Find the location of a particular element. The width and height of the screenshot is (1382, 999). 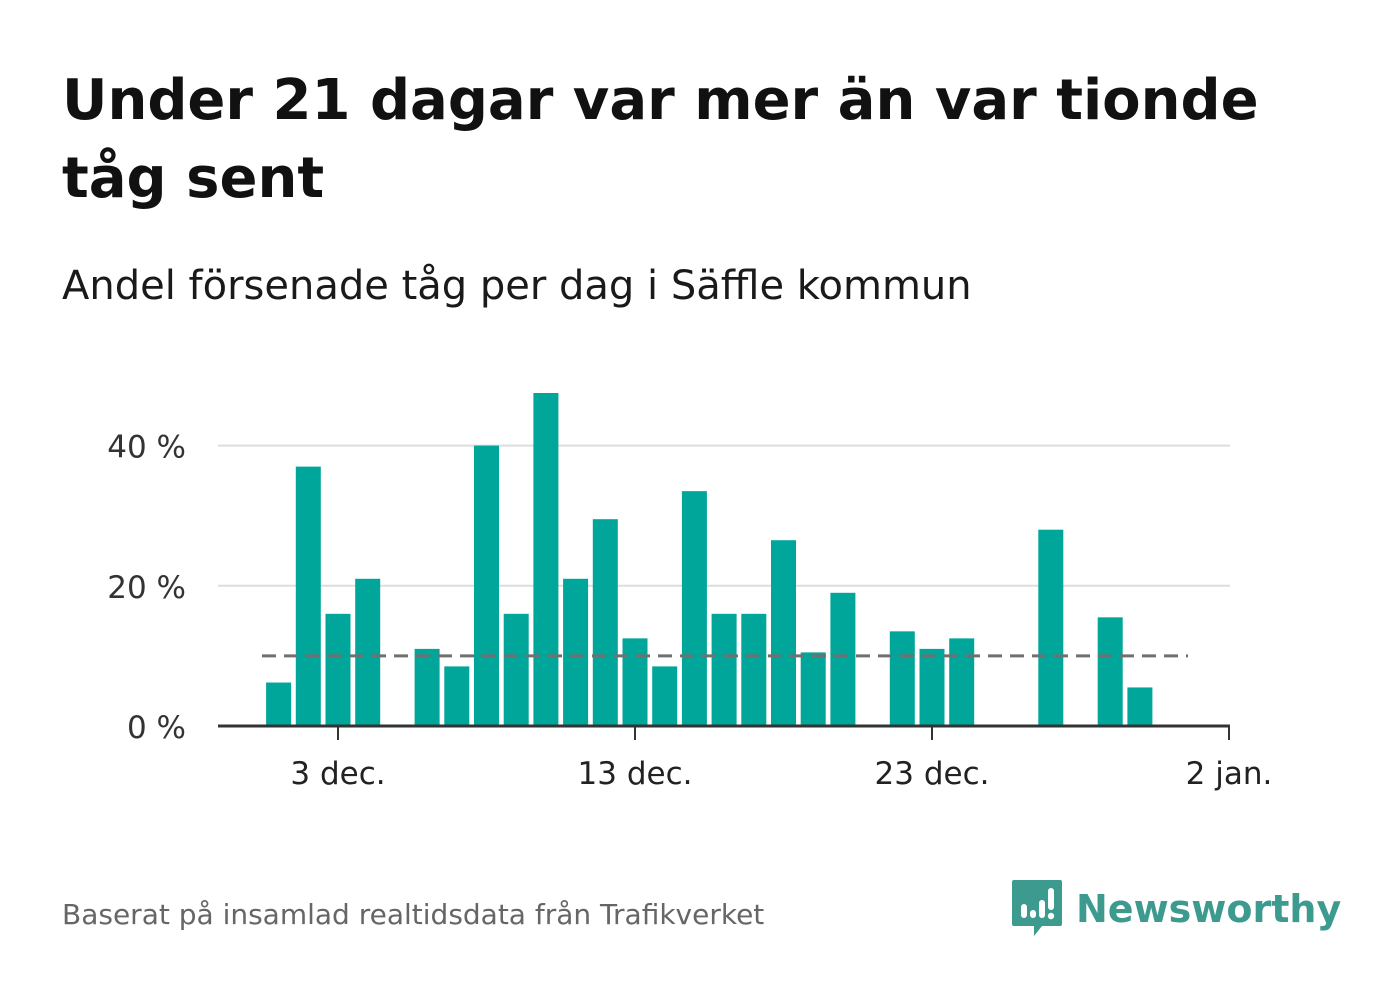

gridlines is located at coordinates (724, 515).